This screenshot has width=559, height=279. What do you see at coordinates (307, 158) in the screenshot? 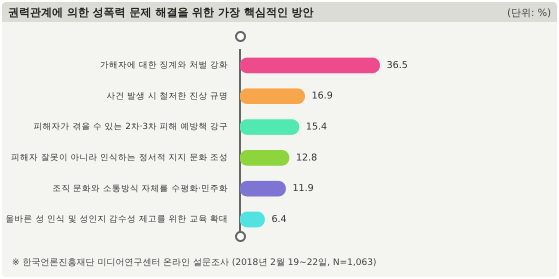
I see `data-label: 12.8` at bounding box center [307, 158].